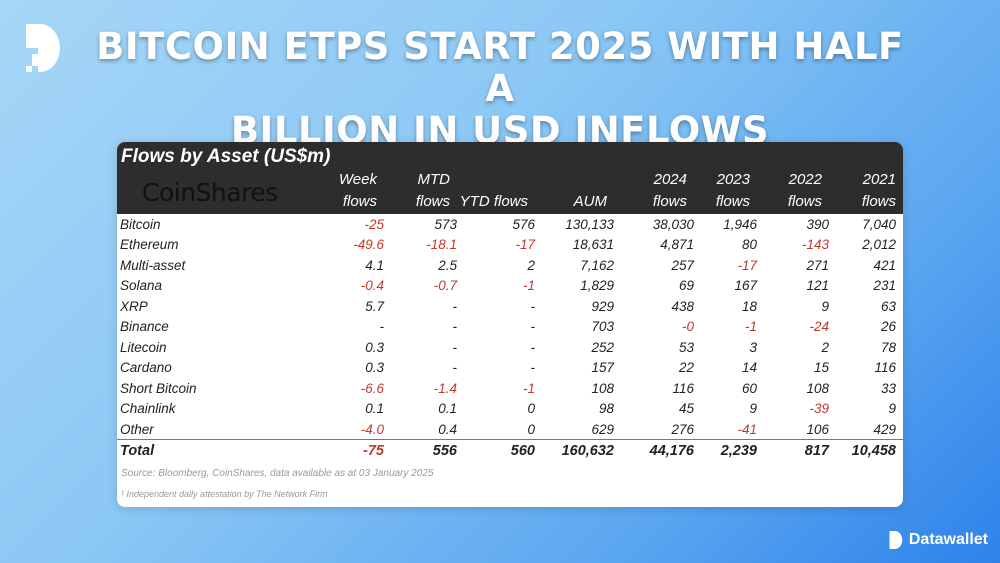 The height and width of the screenshot is (563, 1000). I want to click on cell-value: 121, so click(817, 286).